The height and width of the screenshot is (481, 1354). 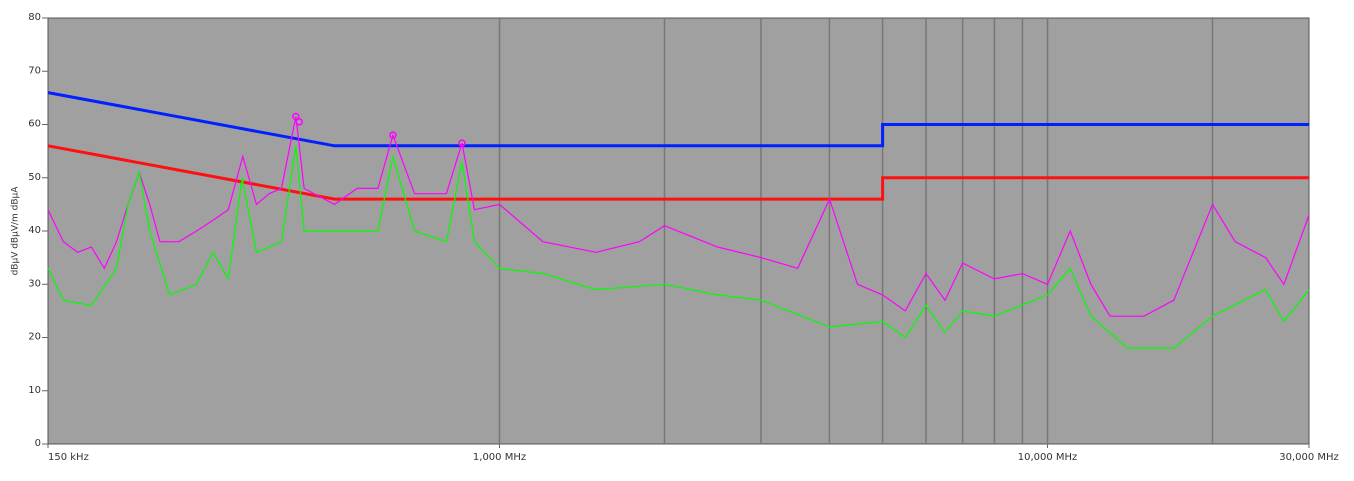 What do you see at coordinates (34, 390) in the screenshot?
I see `y-tick-label: 10` at bounding box center [34, 390].